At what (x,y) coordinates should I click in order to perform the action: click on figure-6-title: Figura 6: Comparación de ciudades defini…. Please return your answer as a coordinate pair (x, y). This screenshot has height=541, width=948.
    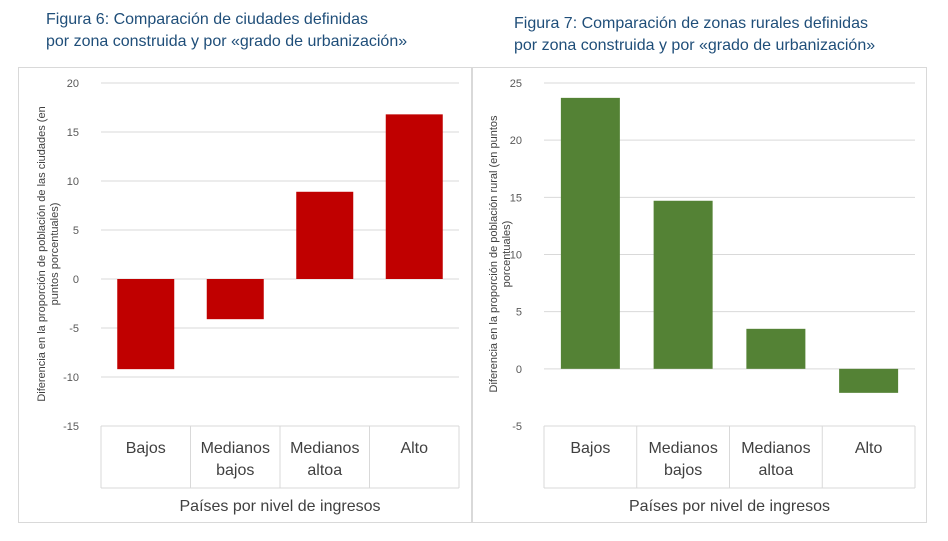
    Looking at the image, I should click on (226, 31).